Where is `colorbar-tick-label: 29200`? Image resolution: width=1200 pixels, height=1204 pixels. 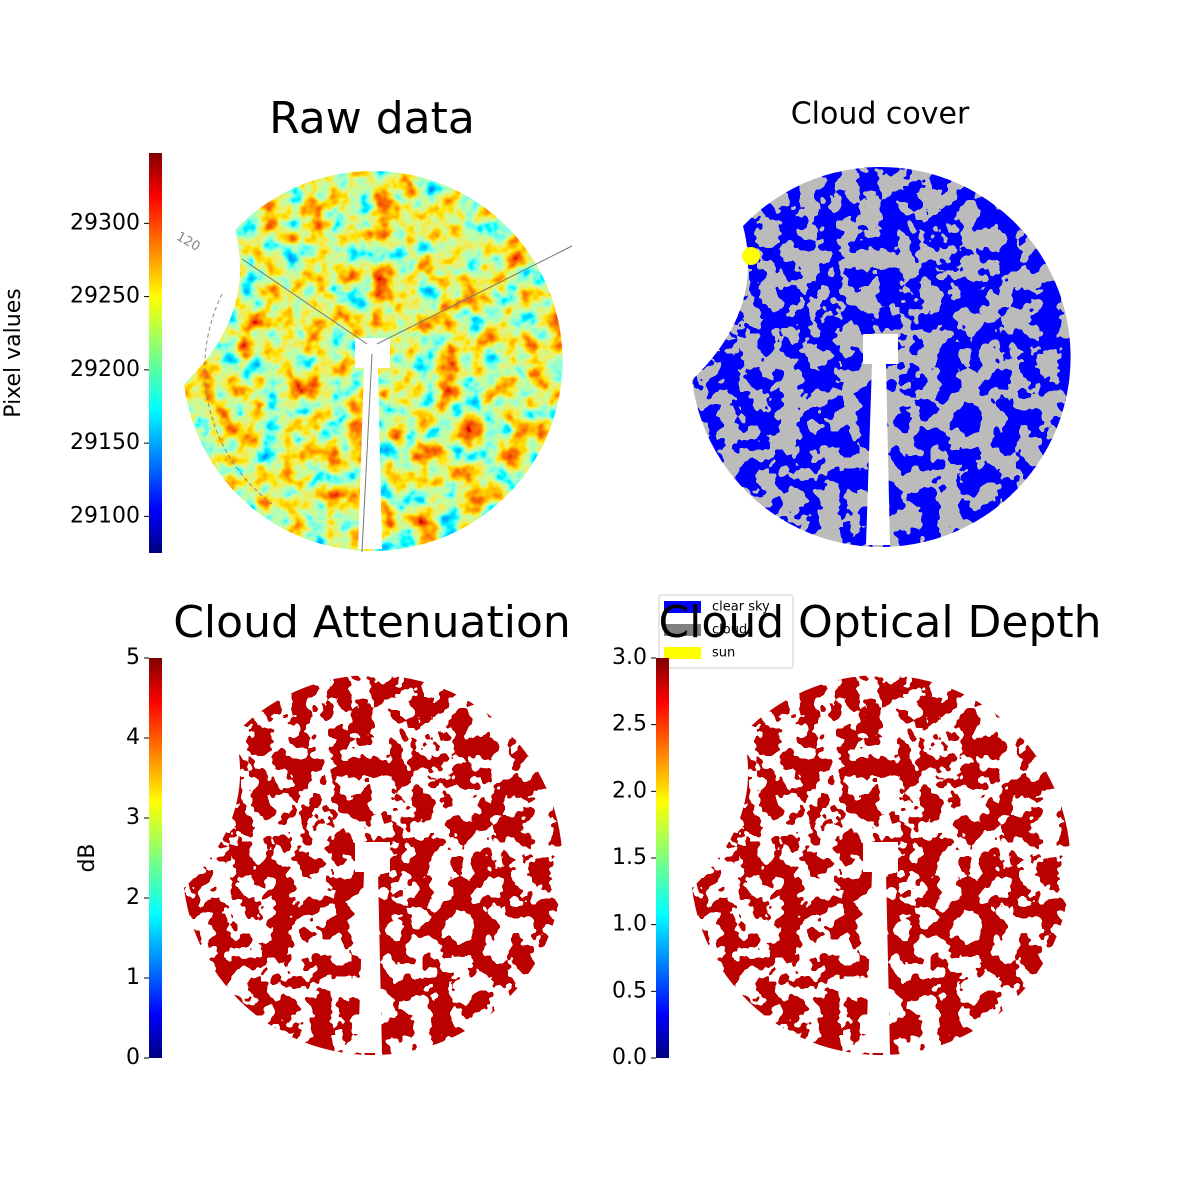 colorbar-tick-label: 29200 is located at coordinates (105, 369).